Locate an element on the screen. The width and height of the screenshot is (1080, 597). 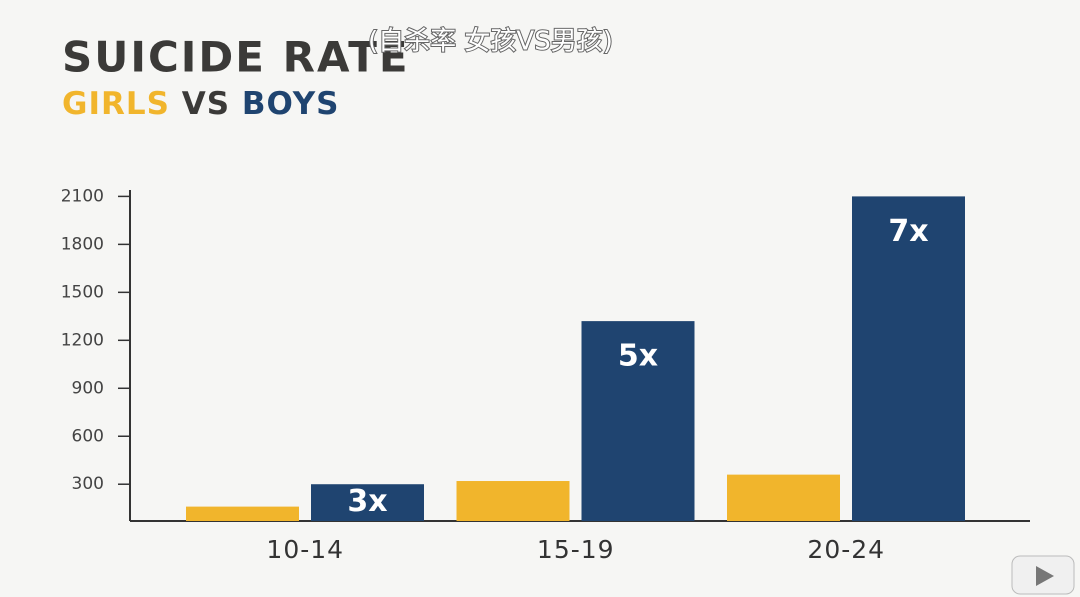
x-tick-label: 10-14 is located at coordinates (305, 549).